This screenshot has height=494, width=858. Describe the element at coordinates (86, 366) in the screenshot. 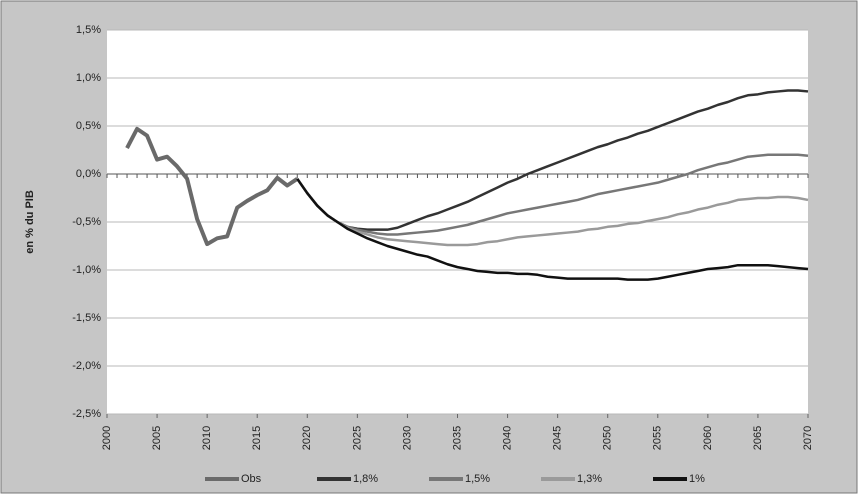

I see `y-tick-label: -2,0%` at that location.